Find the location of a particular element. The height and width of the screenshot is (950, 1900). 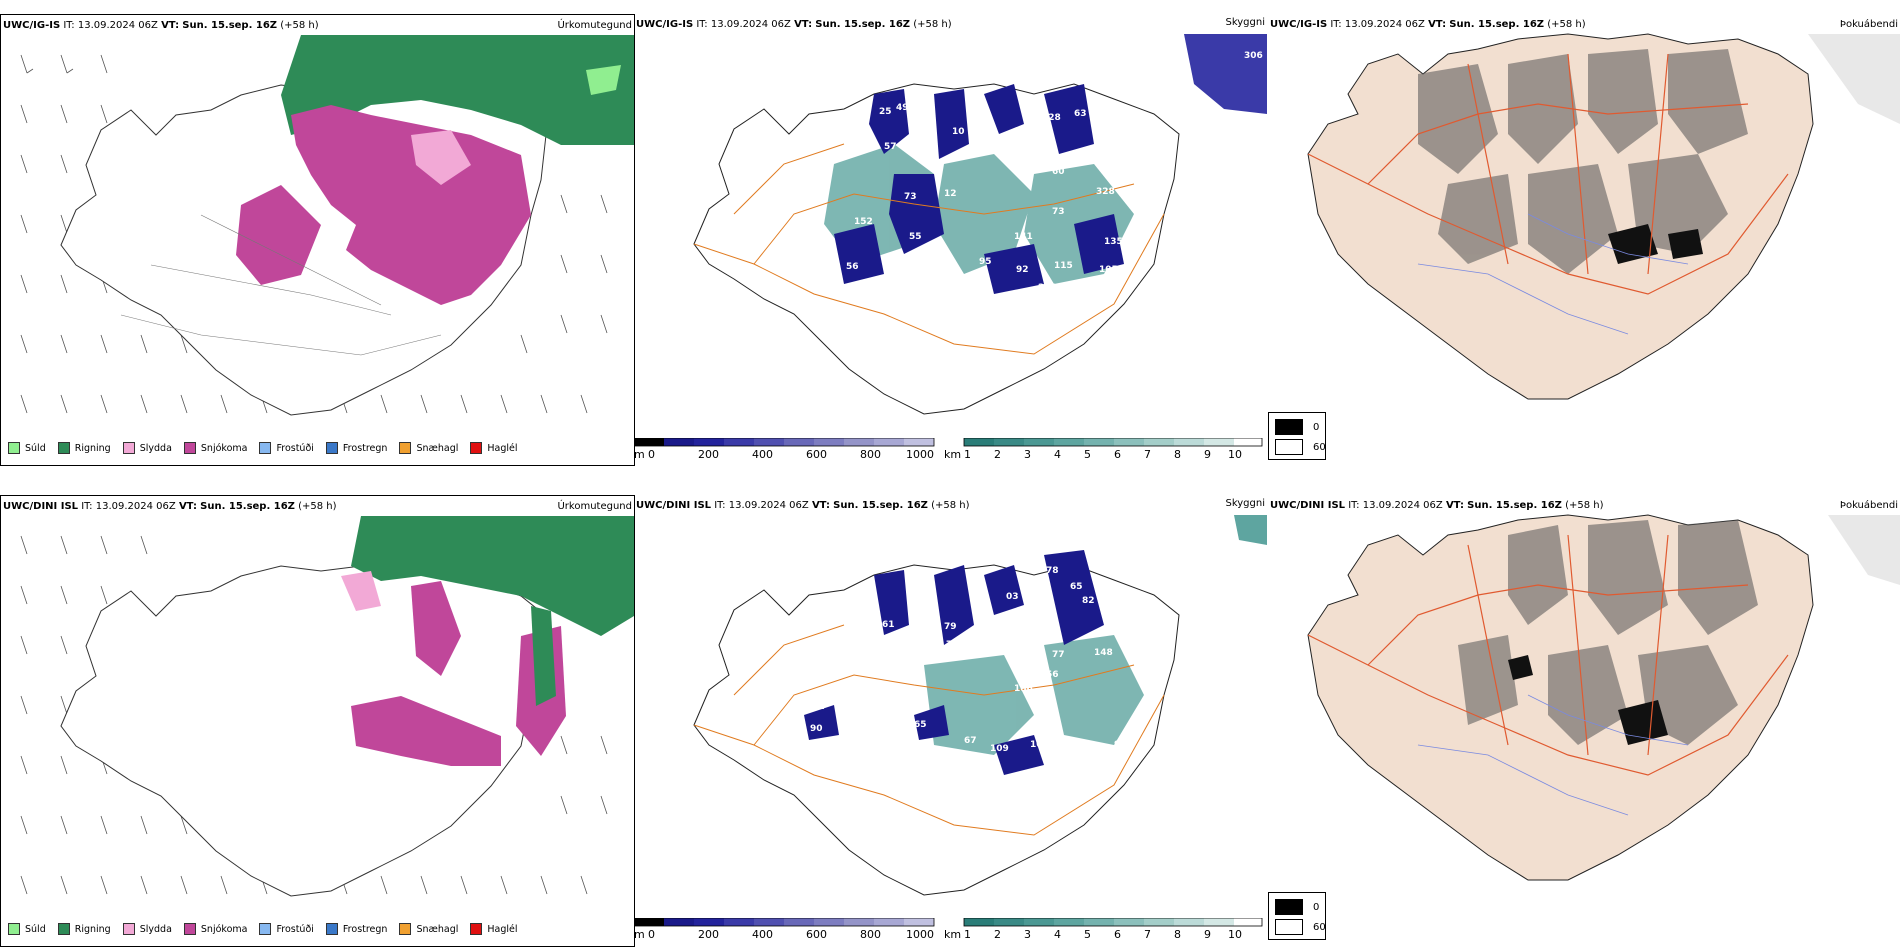

vis-tick: 3 is located at coordinates (1027, 454).